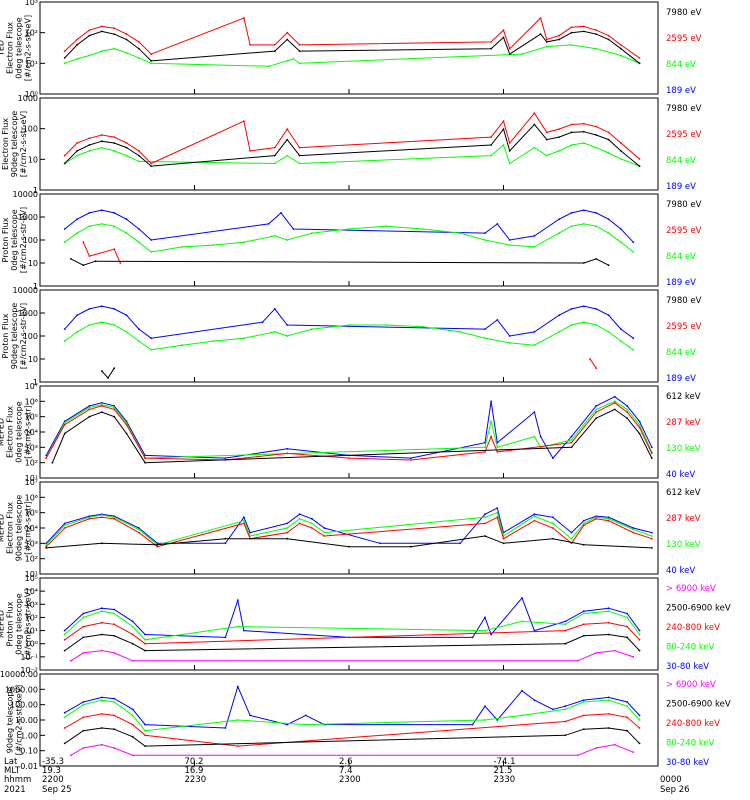 This screenshot has width=750, height=800. Describe the element at coordinates (194, 771) in the screenshot. I see `footer-value: 16.9` at that location.